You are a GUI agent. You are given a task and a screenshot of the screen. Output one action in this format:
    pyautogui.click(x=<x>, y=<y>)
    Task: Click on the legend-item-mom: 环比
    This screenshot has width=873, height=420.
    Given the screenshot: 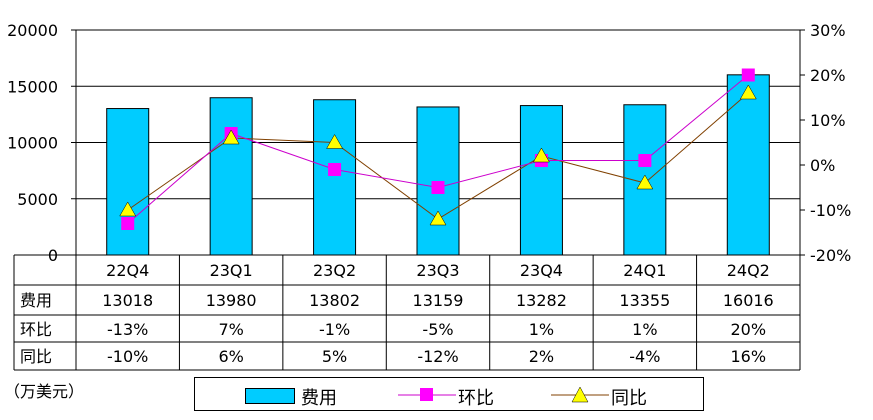 What is the action you would take?
    pyautogui.click(x=463, y=394)
    